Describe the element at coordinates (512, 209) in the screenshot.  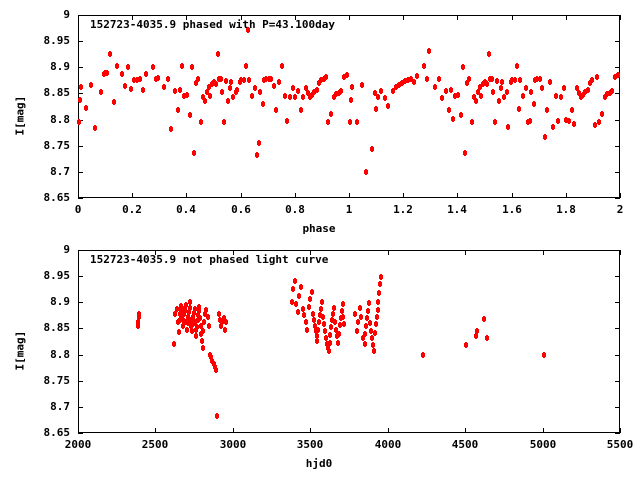
I see `phased-x-tick-label: 1.6` at that location.